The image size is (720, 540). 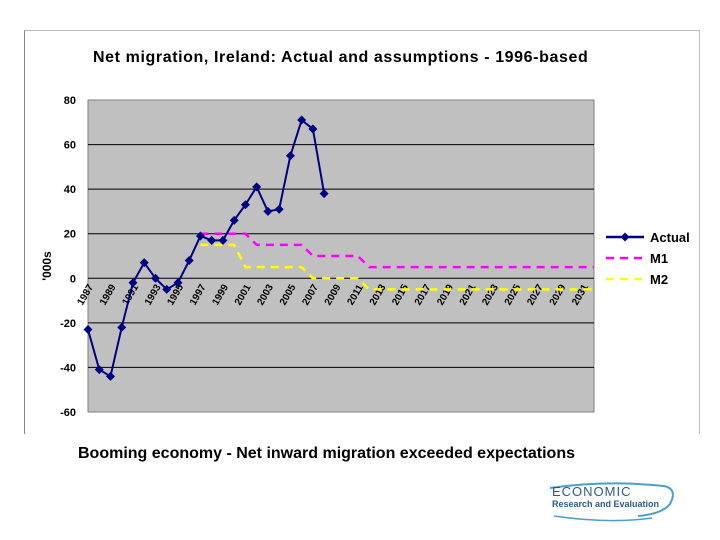 I want to click on logo-swoosh-icon, so click(x=611, y=502).